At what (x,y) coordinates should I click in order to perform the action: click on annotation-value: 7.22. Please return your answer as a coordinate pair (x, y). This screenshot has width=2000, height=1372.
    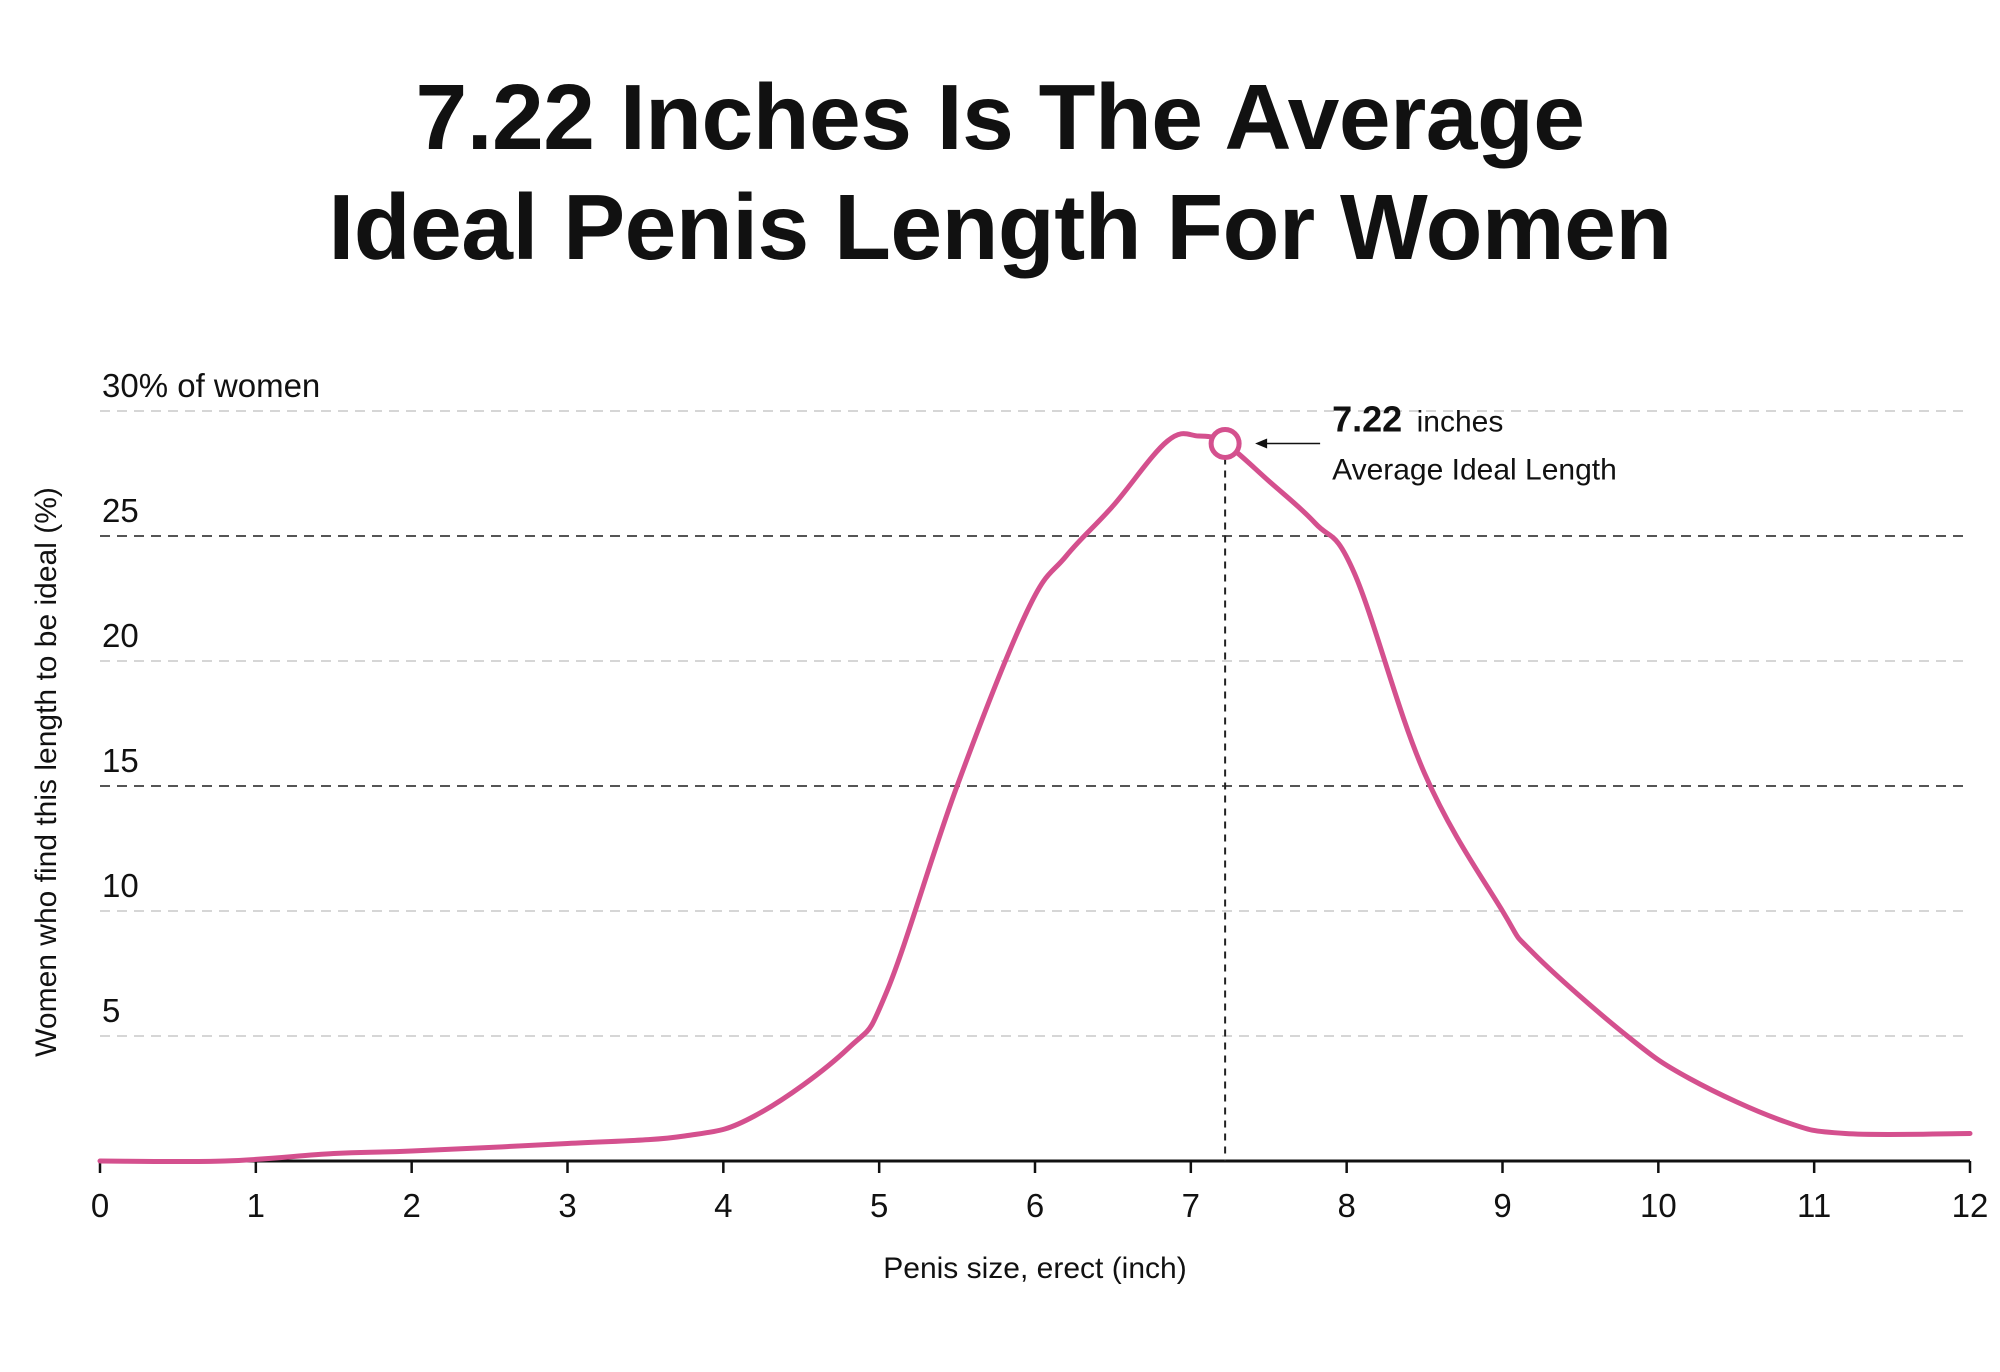
    Looking at the image, I should click on (1367, 419).